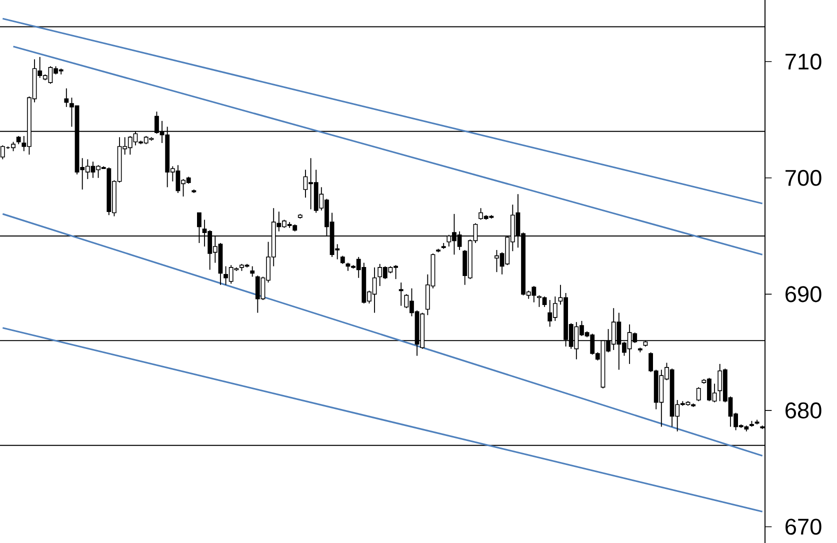 Image resolution: width=837 pixels, height=543 pixels. What do you see at coordinates (804, 410) in the screenshot?
I see `y-tick-label: 680` at bounding box center [804, 410].